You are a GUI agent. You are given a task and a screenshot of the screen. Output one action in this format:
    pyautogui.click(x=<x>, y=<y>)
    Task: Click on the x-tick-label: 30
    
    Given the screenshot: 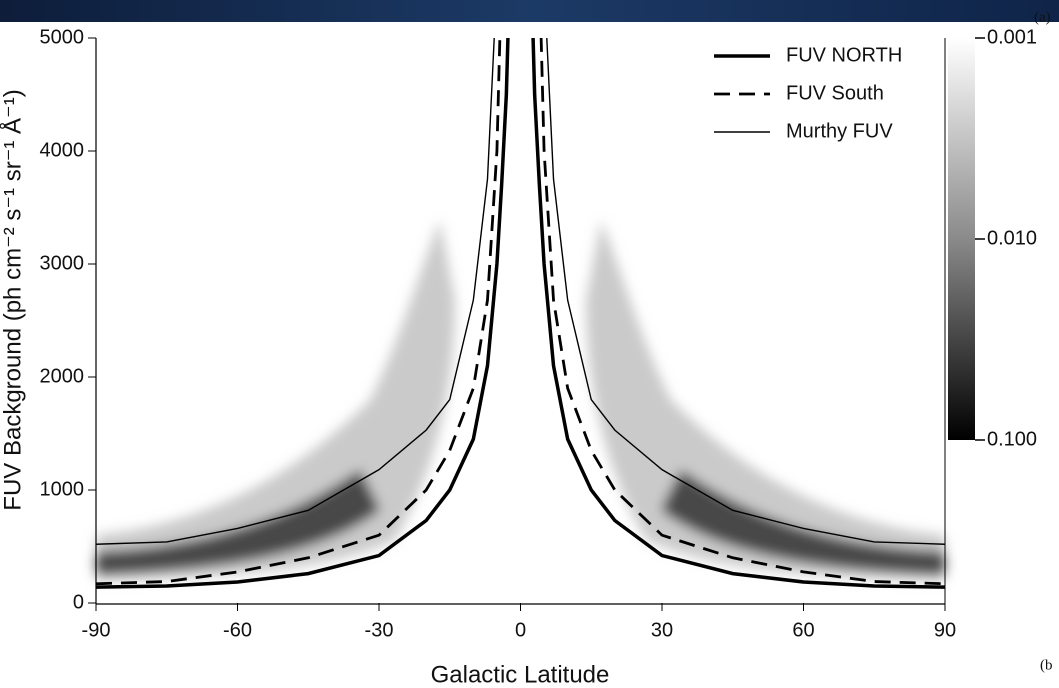 What is the action you would take?
    pyautogui.click(x=662, y=630)
    